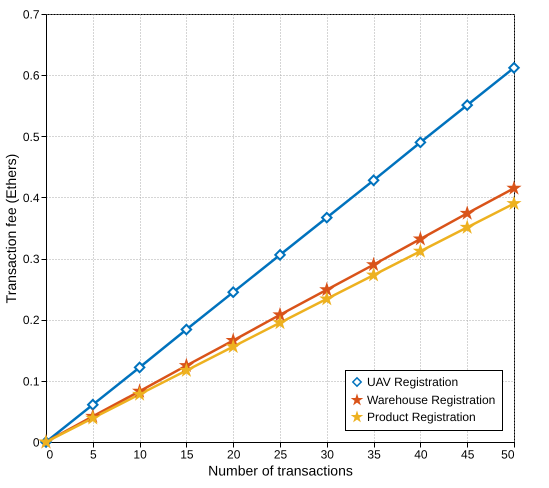 The image size is (549, 488). What do you see at coordinates (374, 455) in the screenshot?
I see `x-tick-label: 35` at bounding box center [374, 455].